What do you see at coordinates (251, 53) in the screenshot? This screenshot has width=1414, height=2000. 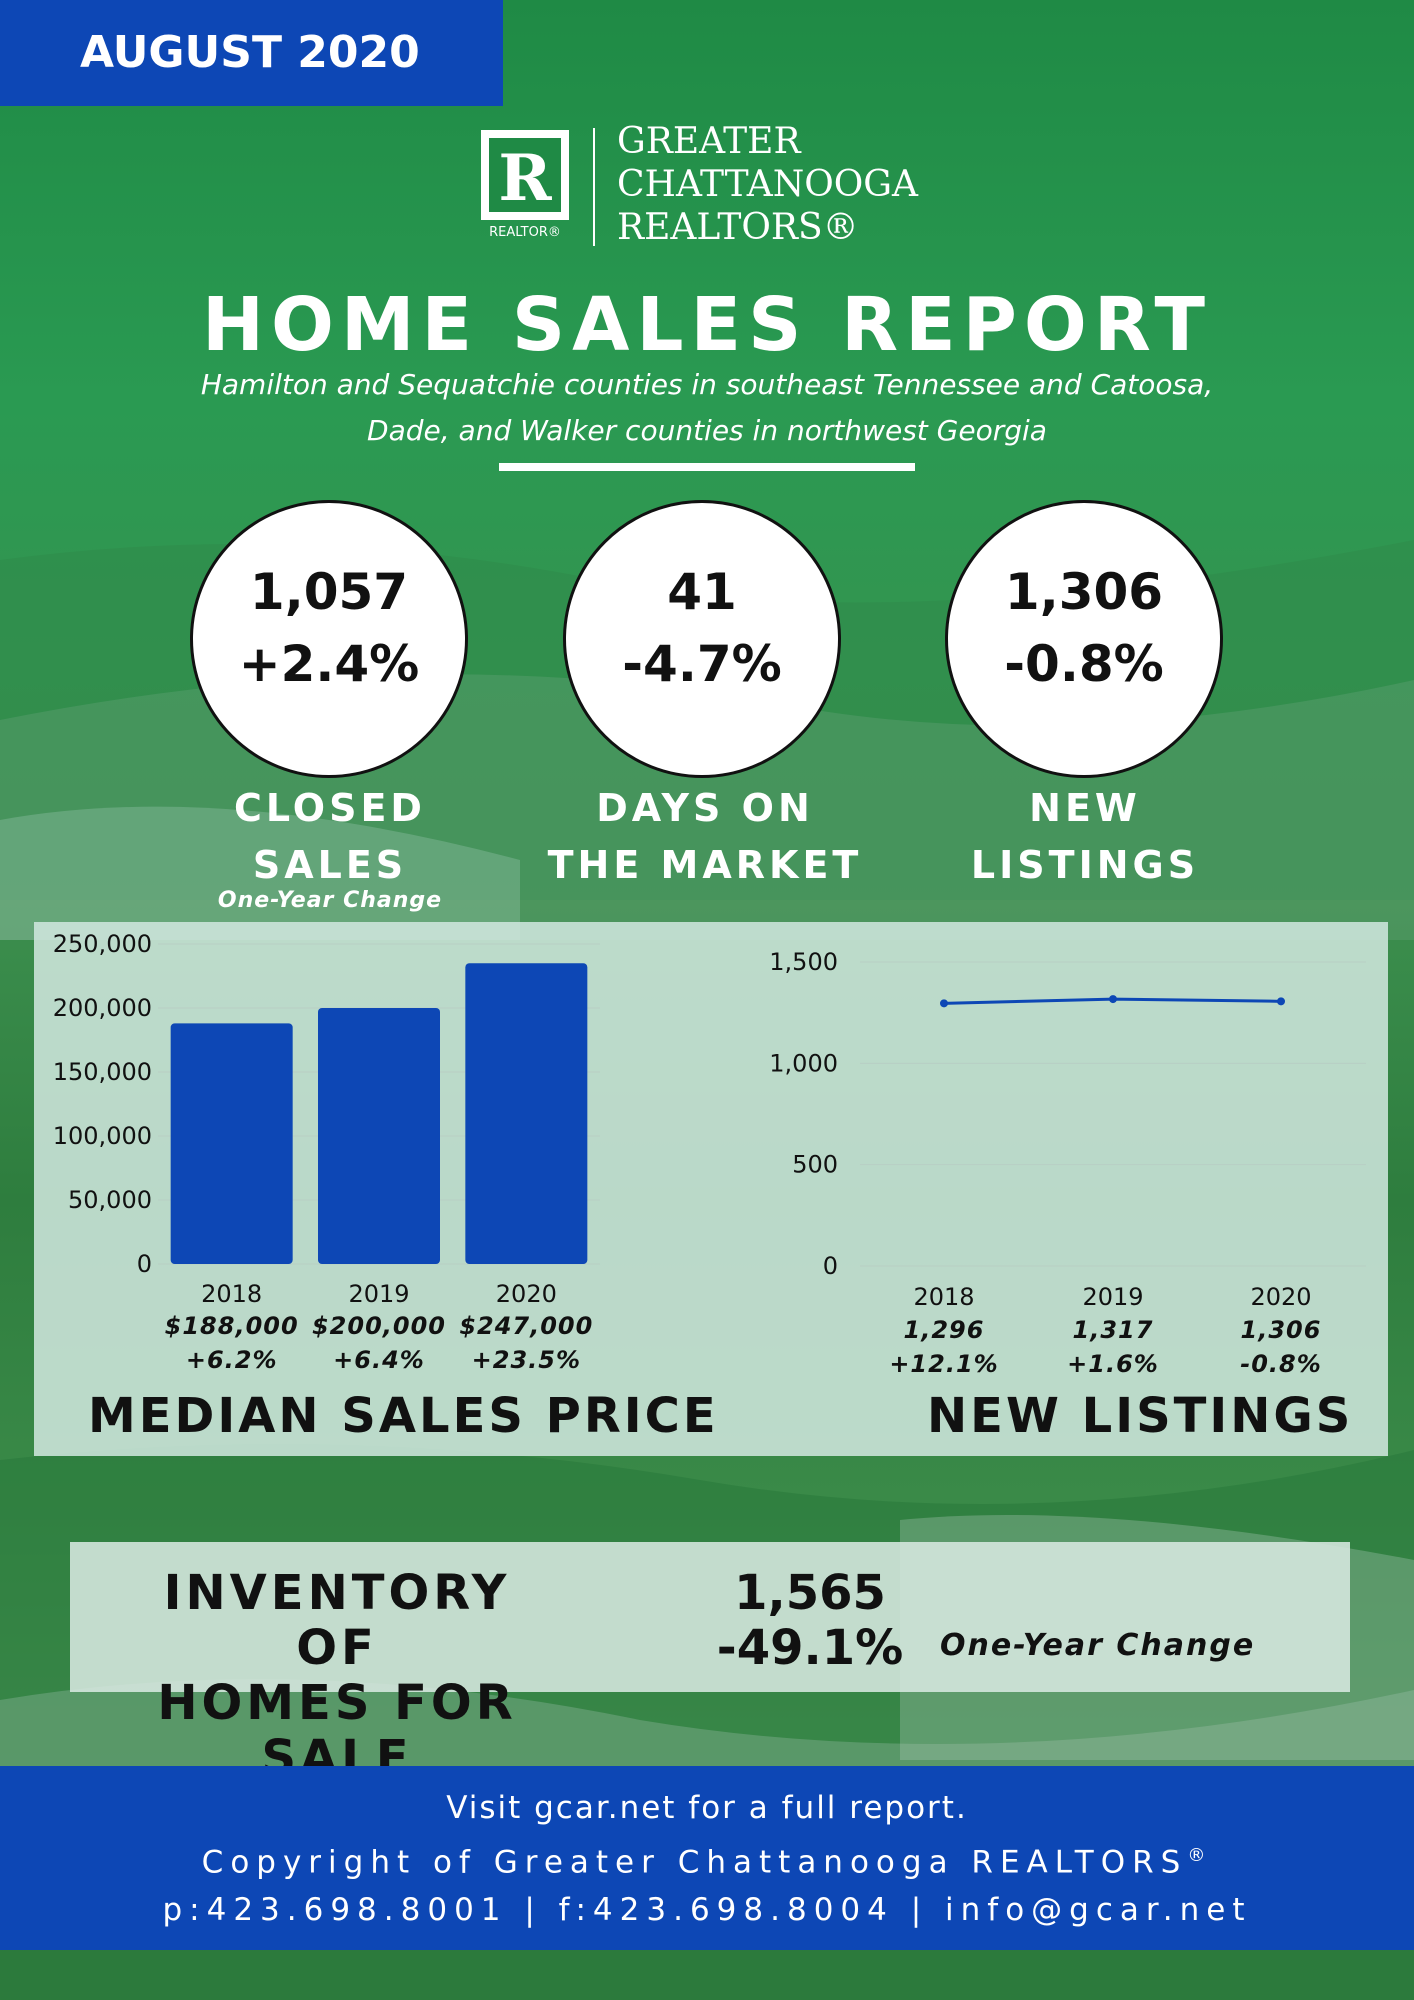 I see `report-month-banner: AUGUST 2020` at bounding box center [251, 53].